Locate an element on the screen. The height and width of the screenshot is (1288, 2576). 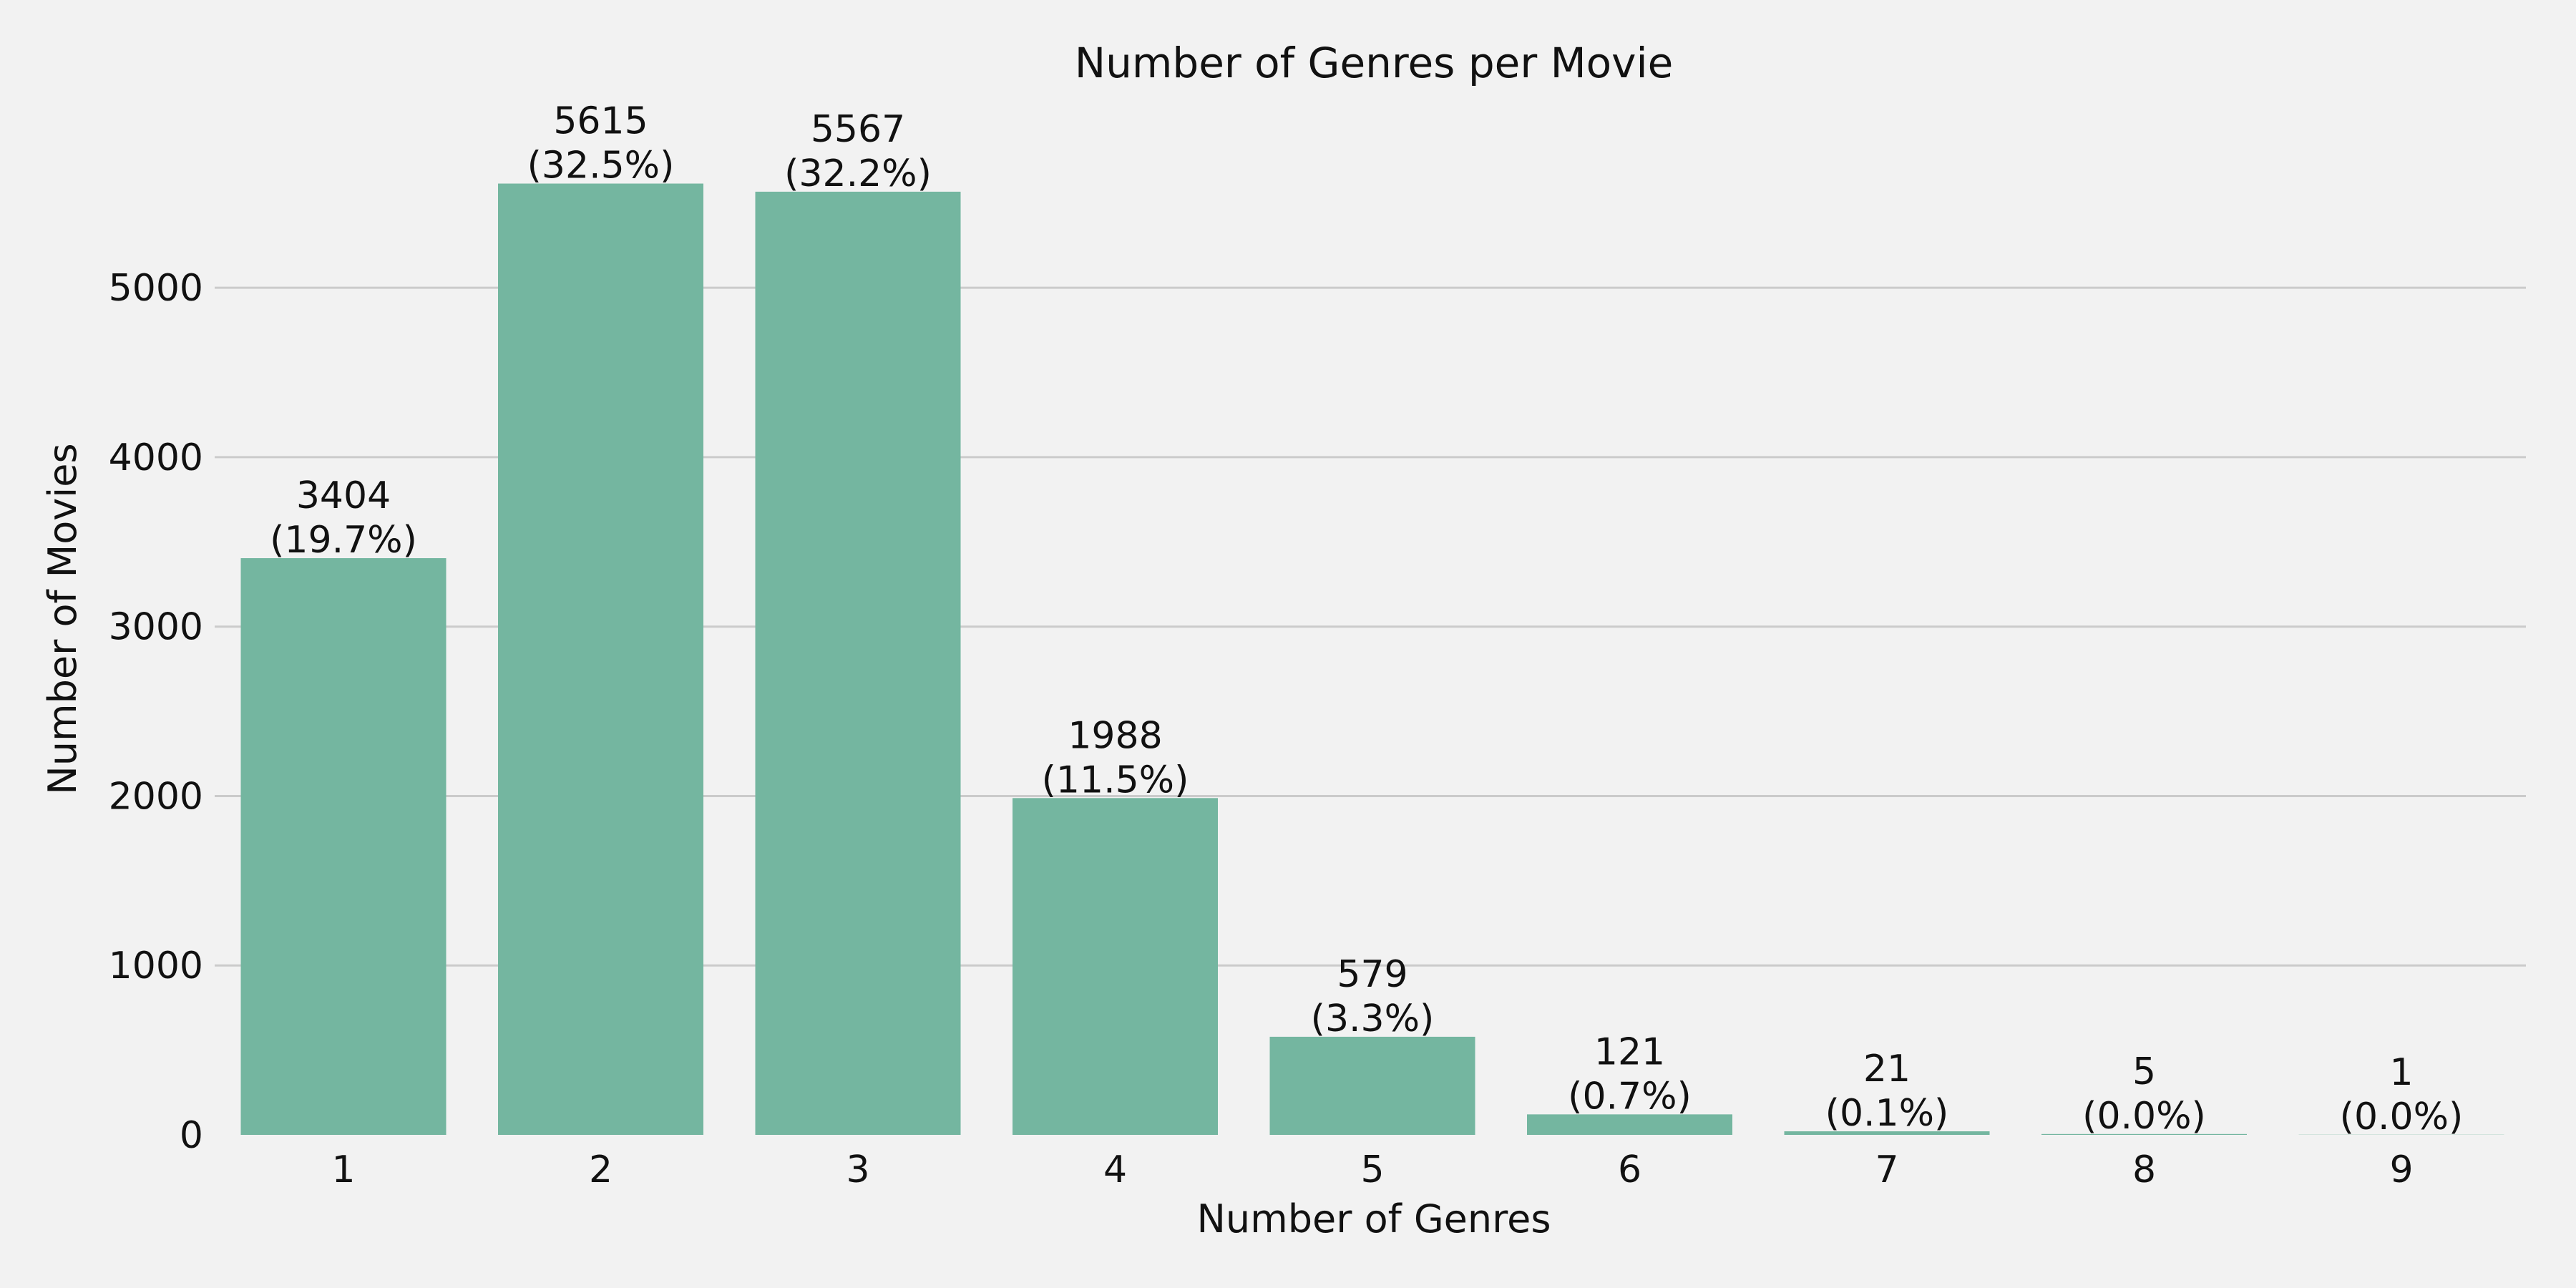
bar-value-label: 1 is located at coordinates (2401, 1072).